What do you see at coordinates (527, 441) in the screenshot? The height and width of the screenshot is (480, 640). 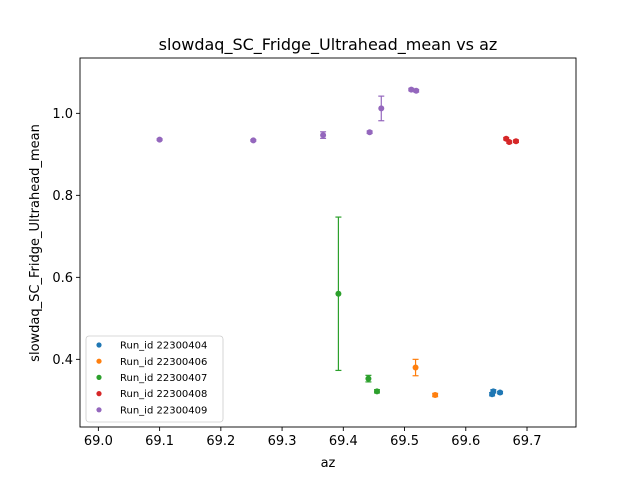 I see `x-tick-label: 69.7` at bounding box center [527, 441].